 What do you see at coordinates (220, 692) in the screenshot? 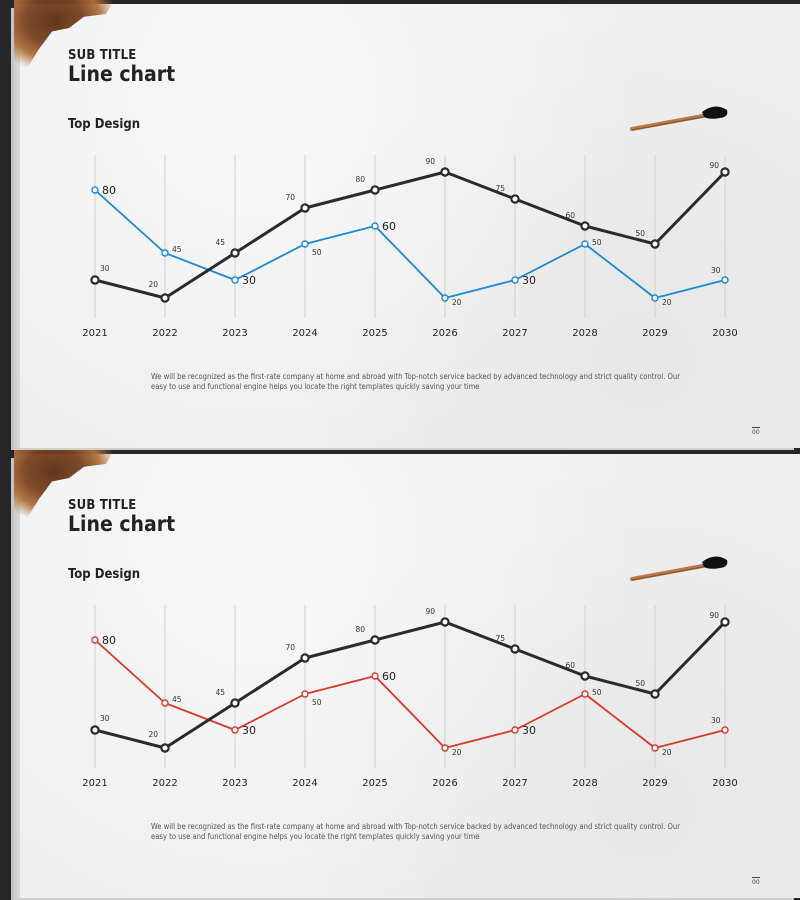
I see `dark-label-2023: 45` at bounding box center [220, 692].